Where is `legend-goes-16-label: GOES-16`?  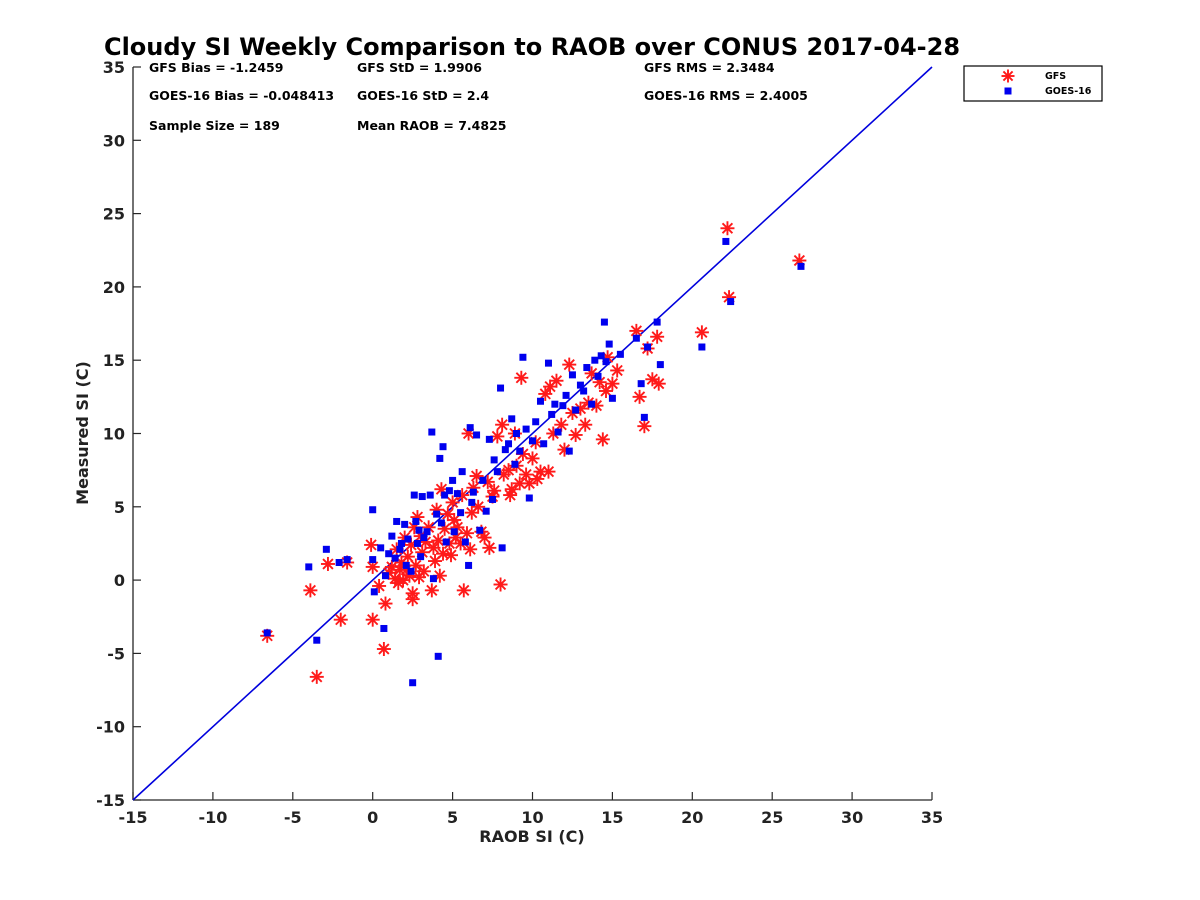
legend-goes-16-label: GOES-16 is located at coordinates (1068, 91).